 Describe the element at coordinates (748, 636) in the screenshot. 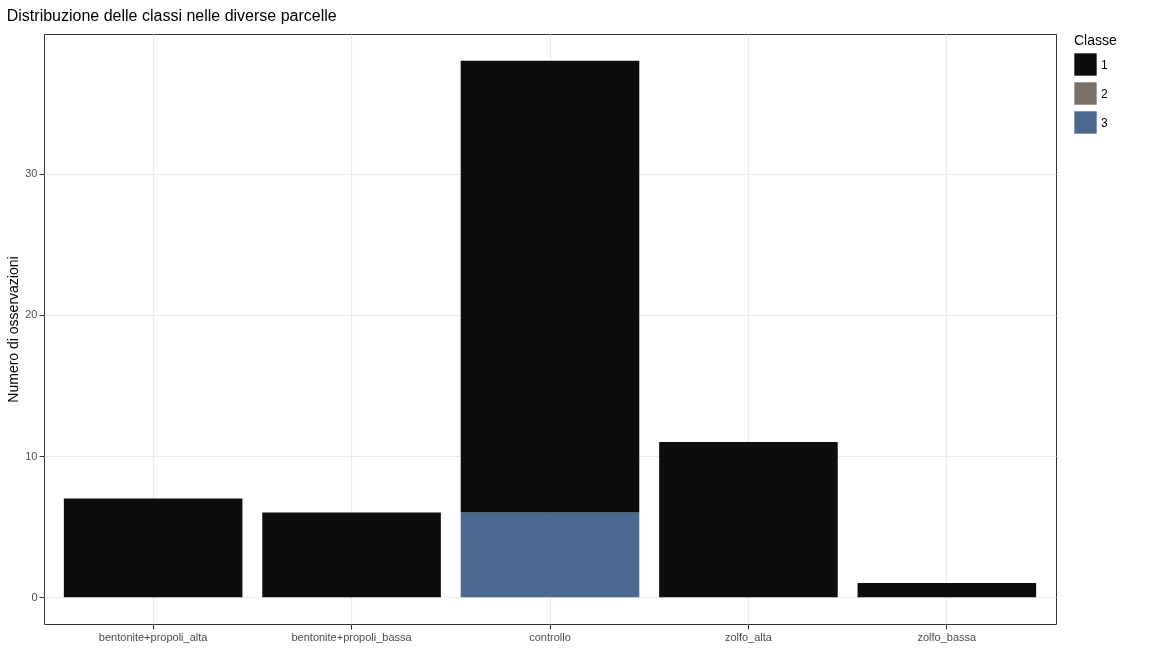

I see `x-tick-label: zolfo_alta` at that location.